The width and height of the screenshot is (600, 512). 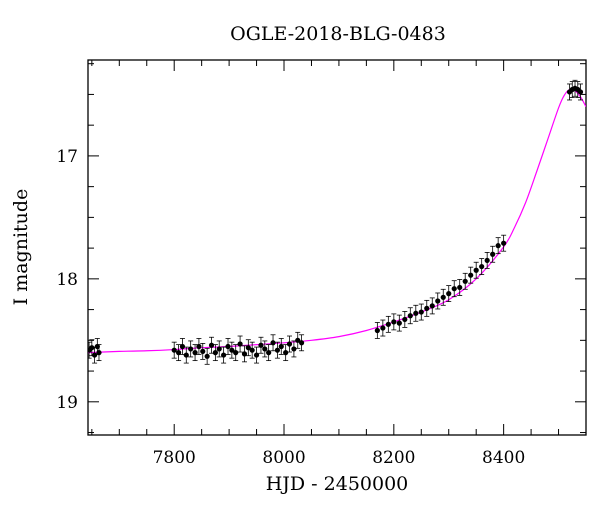 I want to click on y-tick-label: 19, so click(x=67, y=403).